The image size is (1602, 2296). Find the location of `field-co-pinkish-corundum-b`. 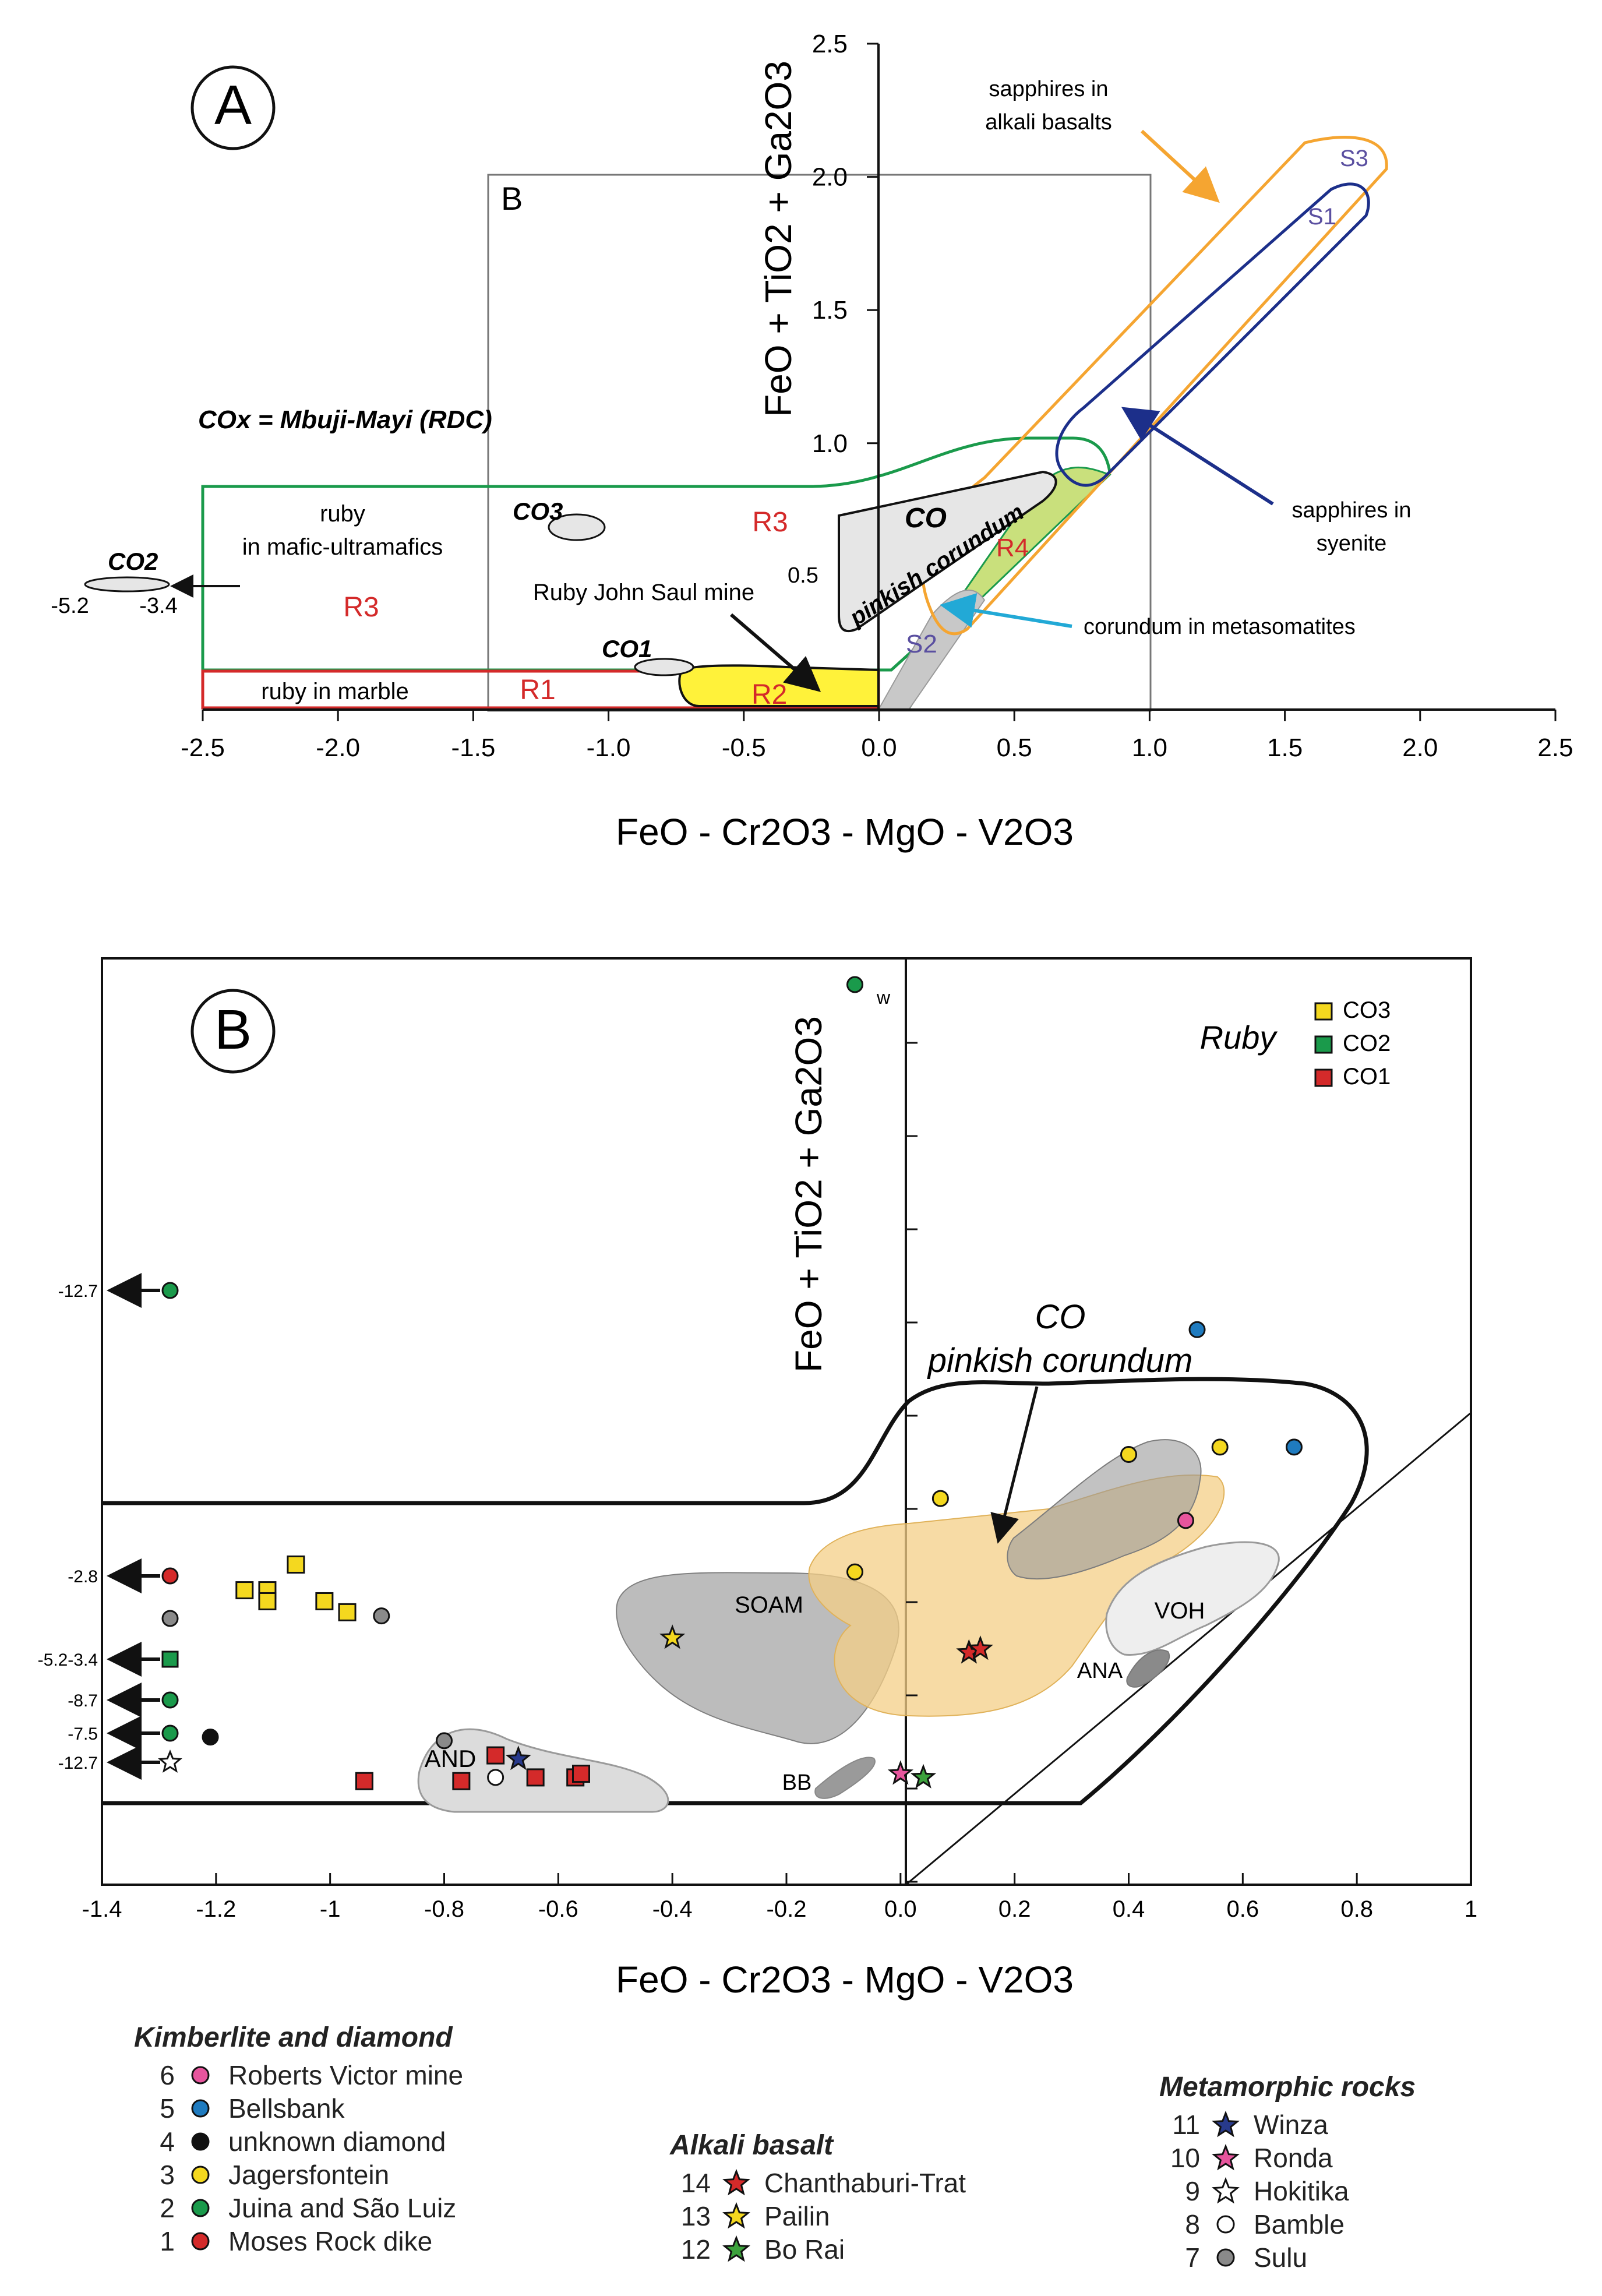

field-co-pinkish-corundum-b is located at coordinates (736, 1591).